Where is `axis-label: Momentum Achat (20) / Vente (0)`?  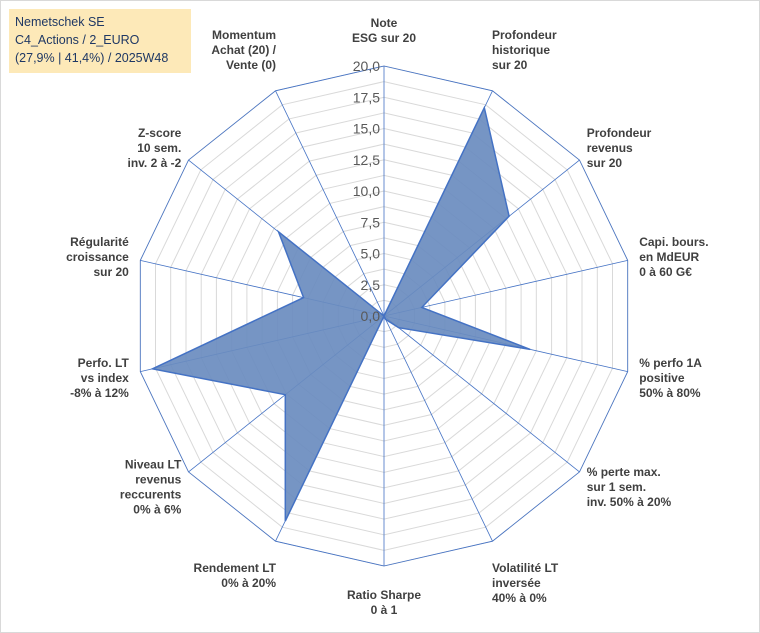
axis-label: Momentum Achat (20) / Vente (0) is located at coordinates (243, 50).